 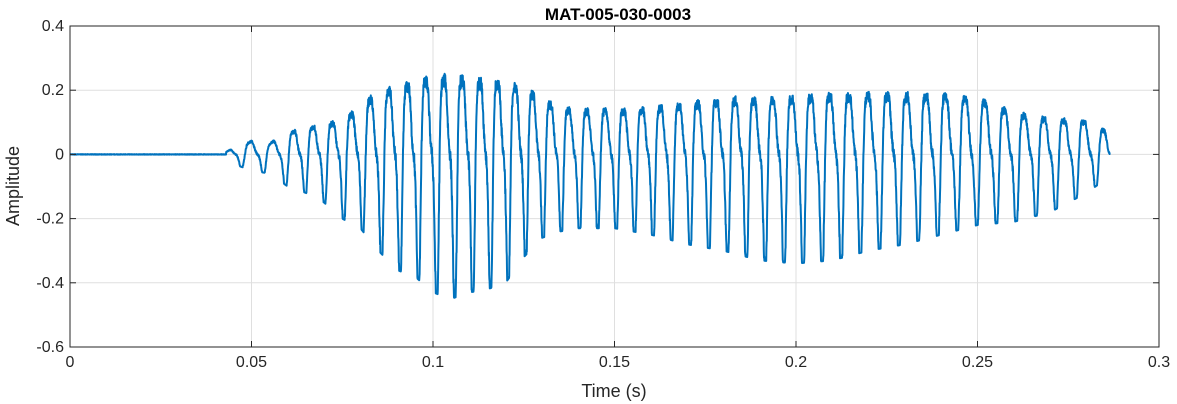 What do you see at coordinates (59, 154) in the screenshot?
I see `y-tick-label: 0` at bounding box center [59, 154].